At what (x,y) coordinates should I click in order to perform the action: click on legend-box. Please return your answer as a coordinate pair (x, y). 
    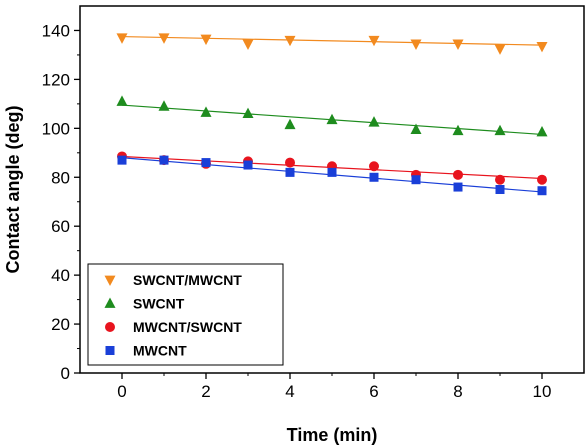
    Looking at the image, I should click on (185, 314).